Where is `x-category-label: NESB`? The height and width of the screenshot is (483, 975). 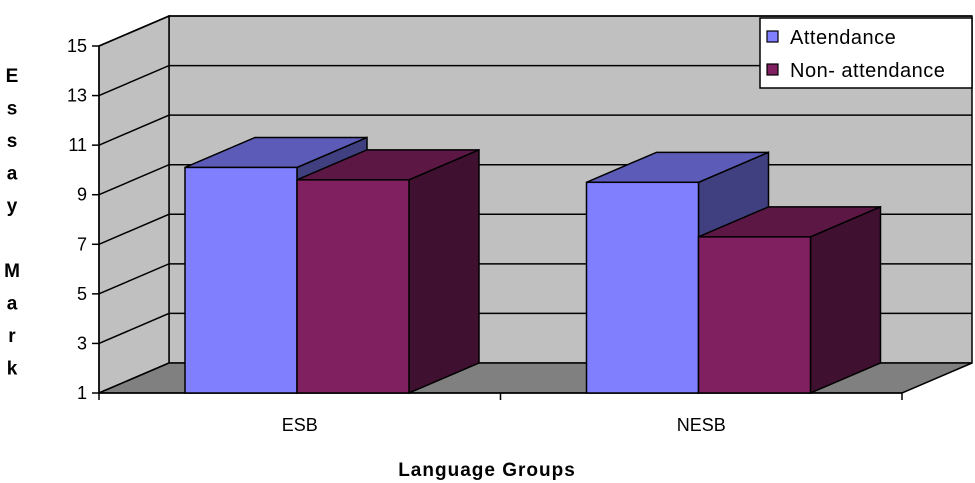
x-category-label: NESB is located at coordinates (701, 425).